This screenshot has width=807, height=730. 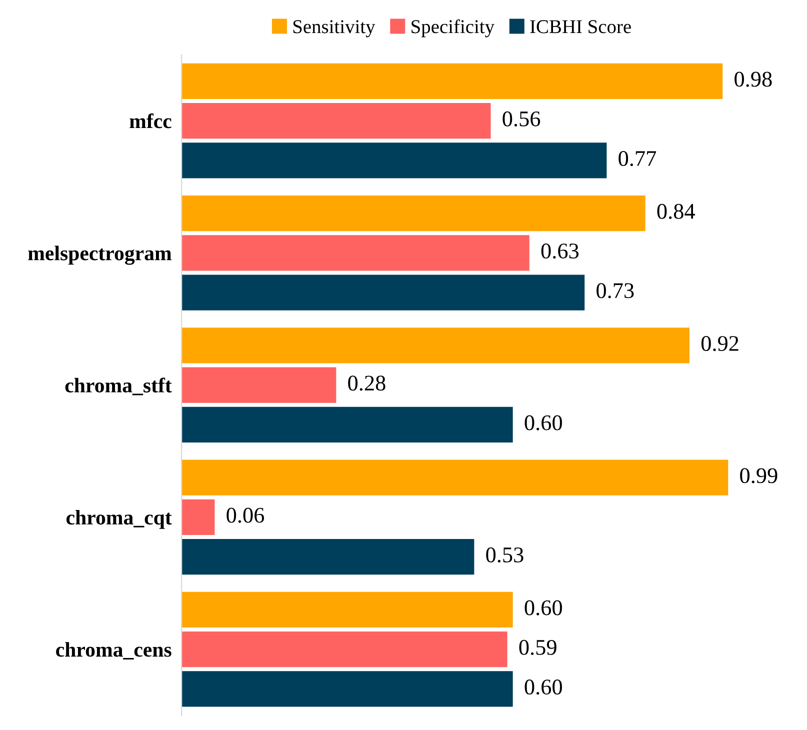 I want to click on y-tick-label: chroma_stft, so click(x=118, y=387).